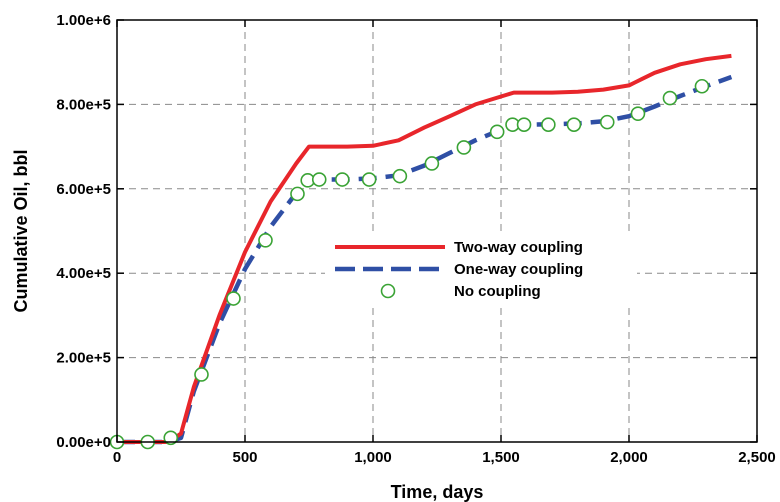  What do you see at coordinates (757, 457) in the screenshot?
I see `x-tick-label: 2,500` at bounding box center [757, 457].